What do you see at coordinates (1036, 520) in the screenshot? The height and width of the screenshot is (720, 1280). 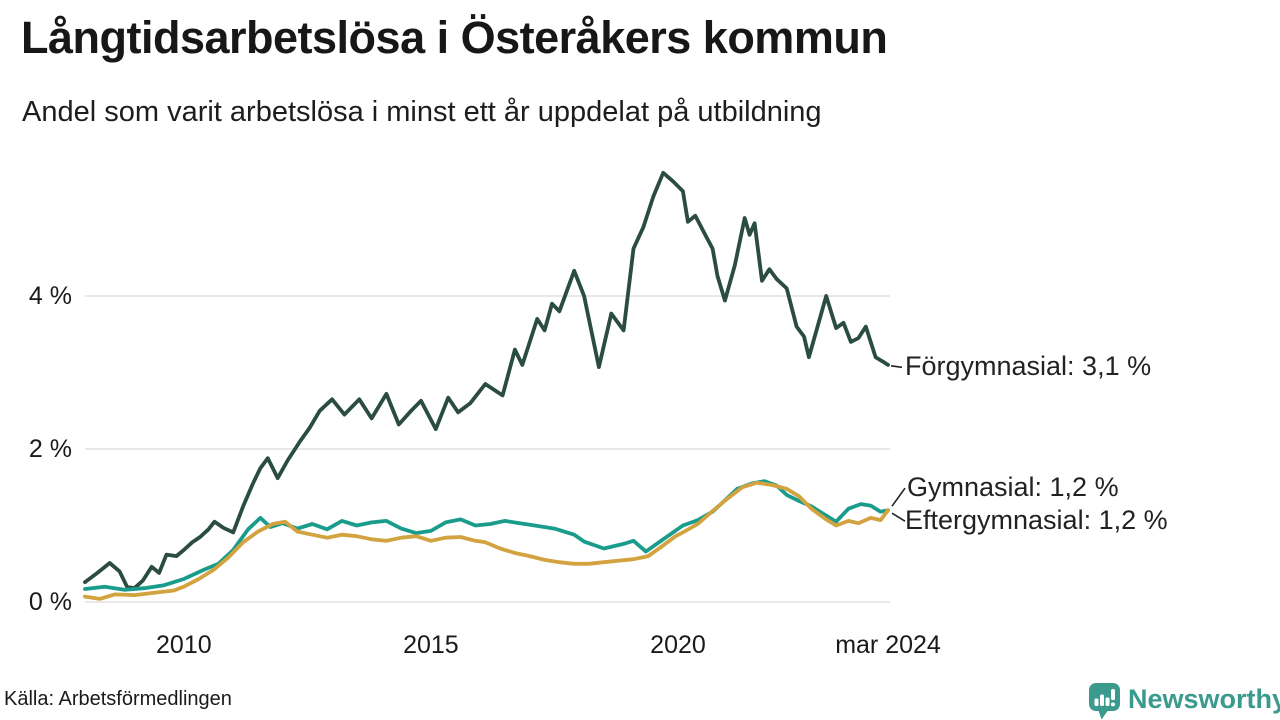 I see `series-label-eftergymnasial: Eftergymnasial: 1,2 %` at bounding box center [1036, 520].